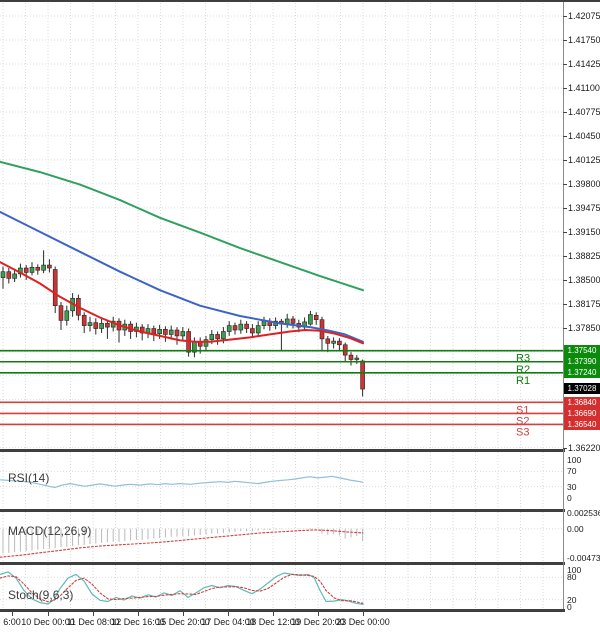 This screenshot has width=600, height=634. What do you see at coordinates (273, 622) in the screenshot?
I see `time-axis-label: 18 Dec 12:00` at bounding box center [273, 622].